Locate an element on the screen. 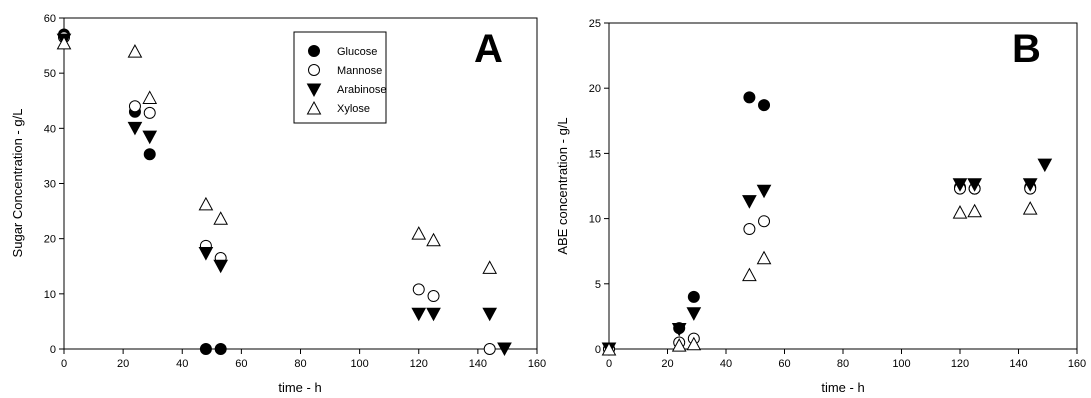  legend-label-xylose: Xylose is located at coordinates (353, 109).